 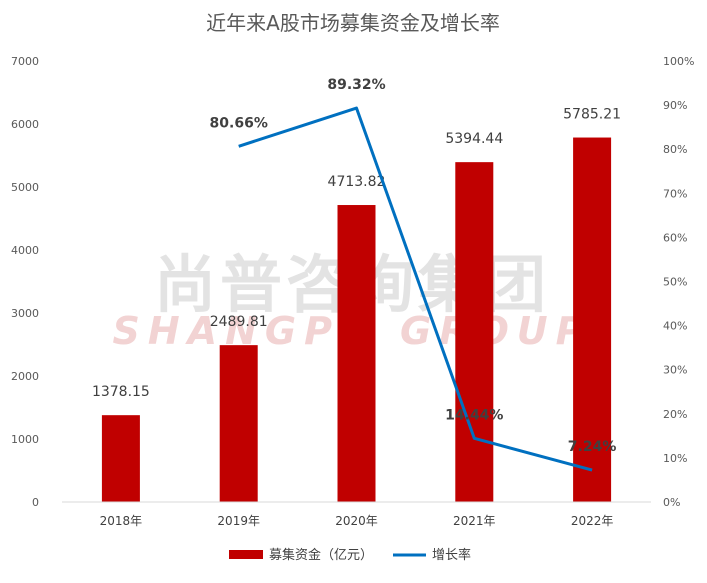 What do you see at coordinates (25, 313) in the screenshot?
I see `left-tick-label: 3000` at bounding box center [25, 313].